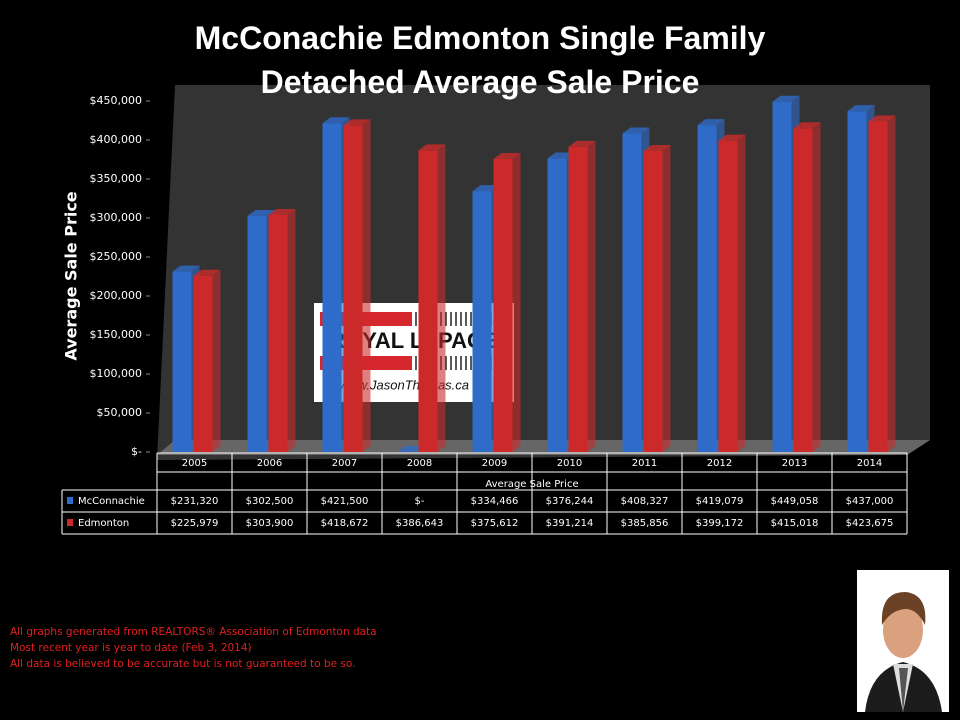  Describe the element at coordinates (195, 501) in the screenshot. I see `table-value: $231,320` at that location.